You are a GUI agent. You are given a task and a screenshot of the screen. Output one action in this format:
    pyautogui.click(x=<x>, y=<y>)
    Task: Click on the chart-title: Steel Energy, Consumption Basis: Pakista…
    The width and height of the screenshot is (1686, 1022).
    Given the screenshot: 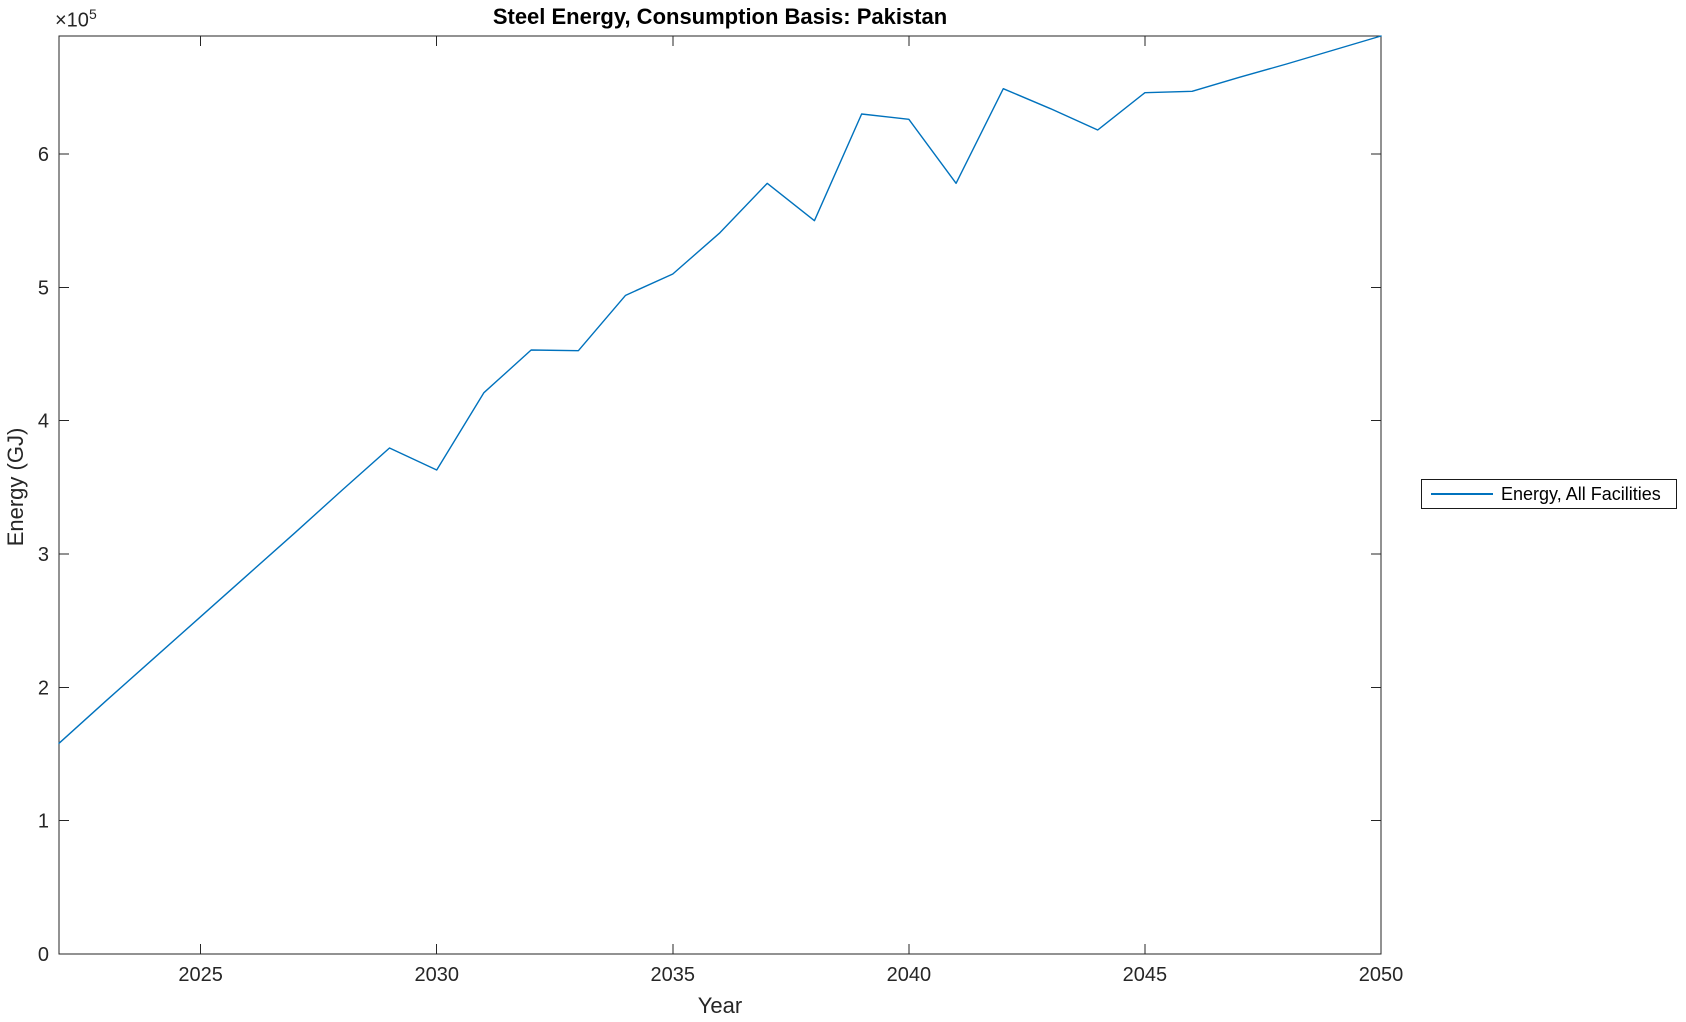 What is the action you would take?
    pyautogui.click(x=720, y=16)
    